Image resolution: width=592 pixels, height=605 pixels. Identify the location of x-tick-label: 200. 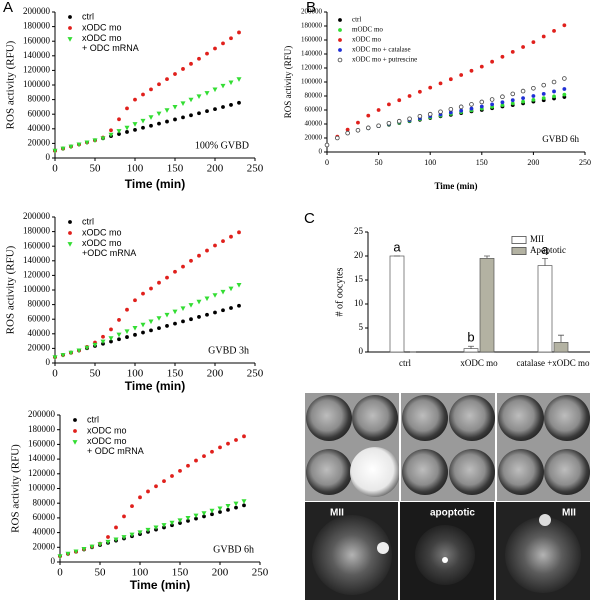
(215, 169).